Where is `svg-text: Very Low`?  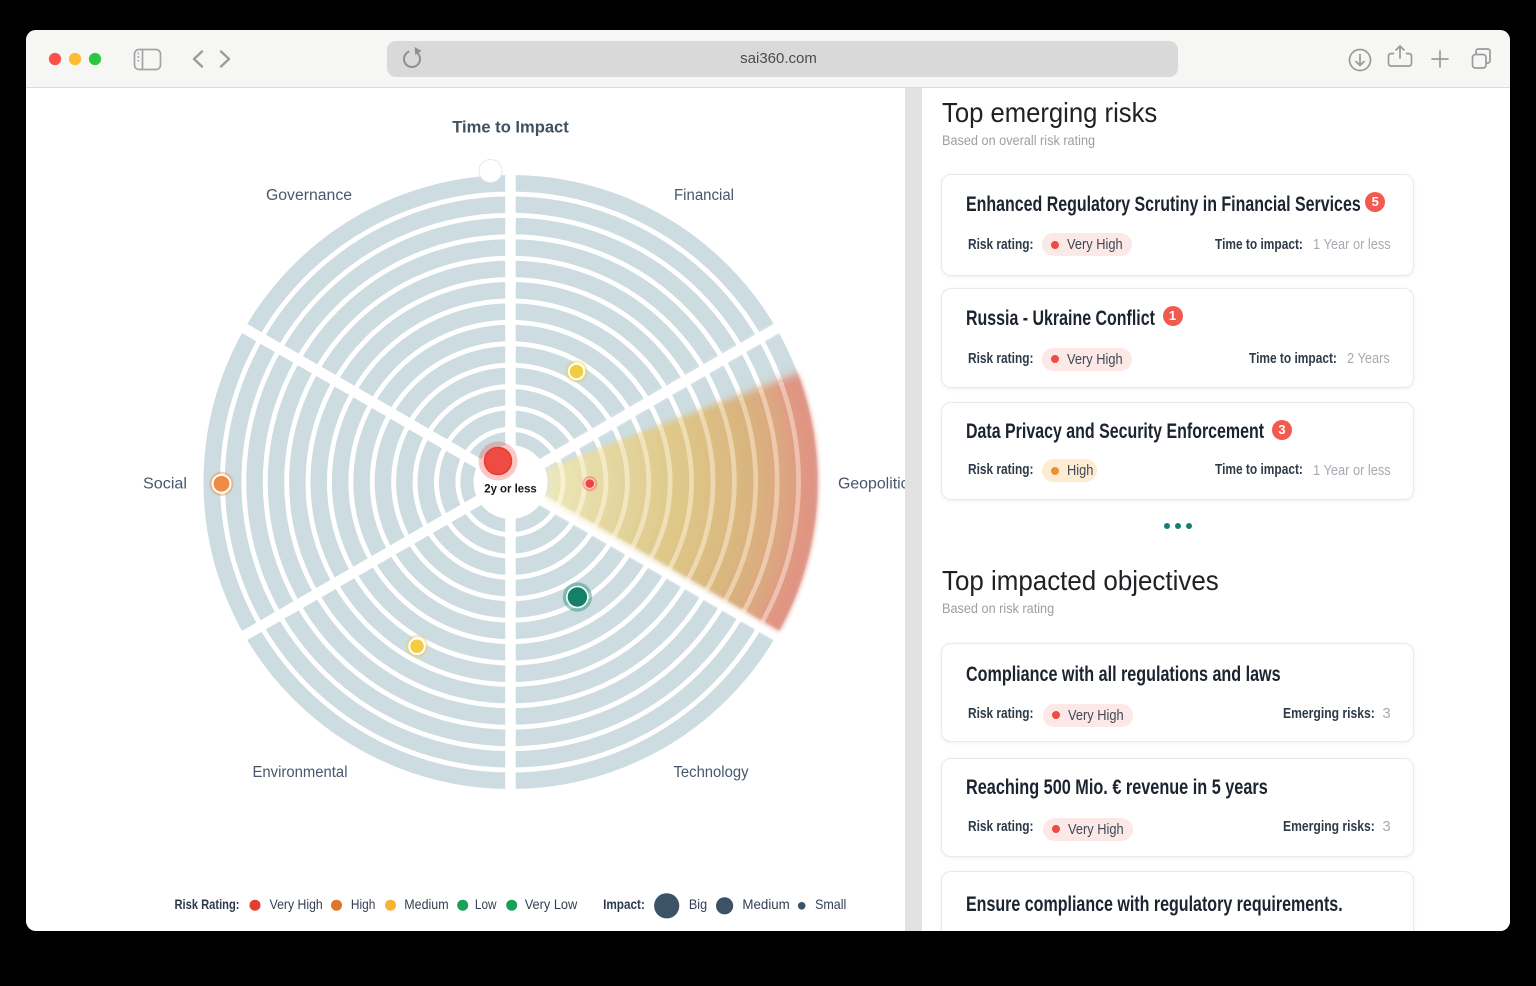
svg-text: Very Low is located at coordinates (551, 904).